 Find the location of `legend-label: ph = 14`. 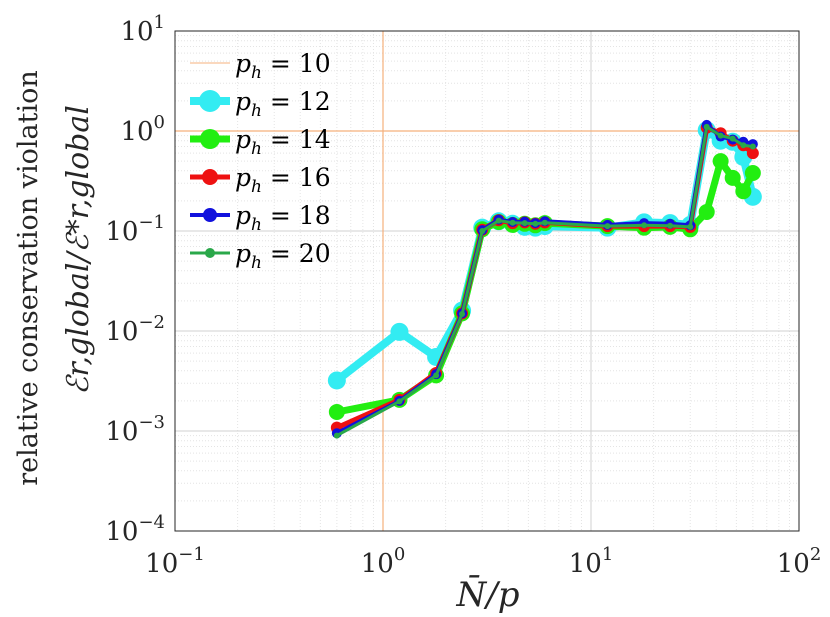

legend-label: ph = 14 is located at coordinates (283, 142).